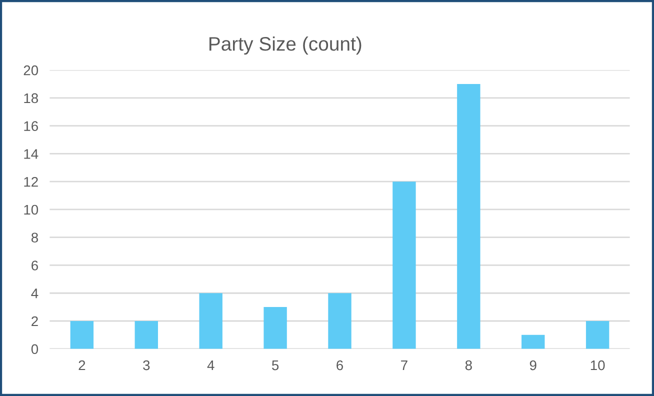 The image size is (654, 396). What do you see at coordinates (340, 365) in the screenshot?
I see `x-tick-label: 6` at bounding box center [340, 365].